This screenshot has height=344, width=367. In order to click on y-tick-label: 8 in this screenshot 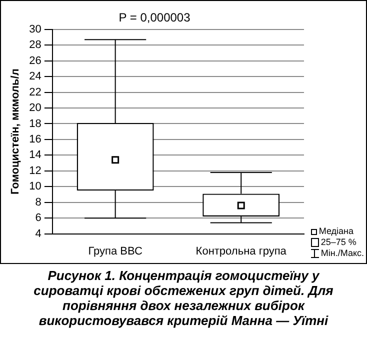, I will do `click(38, 202)`.